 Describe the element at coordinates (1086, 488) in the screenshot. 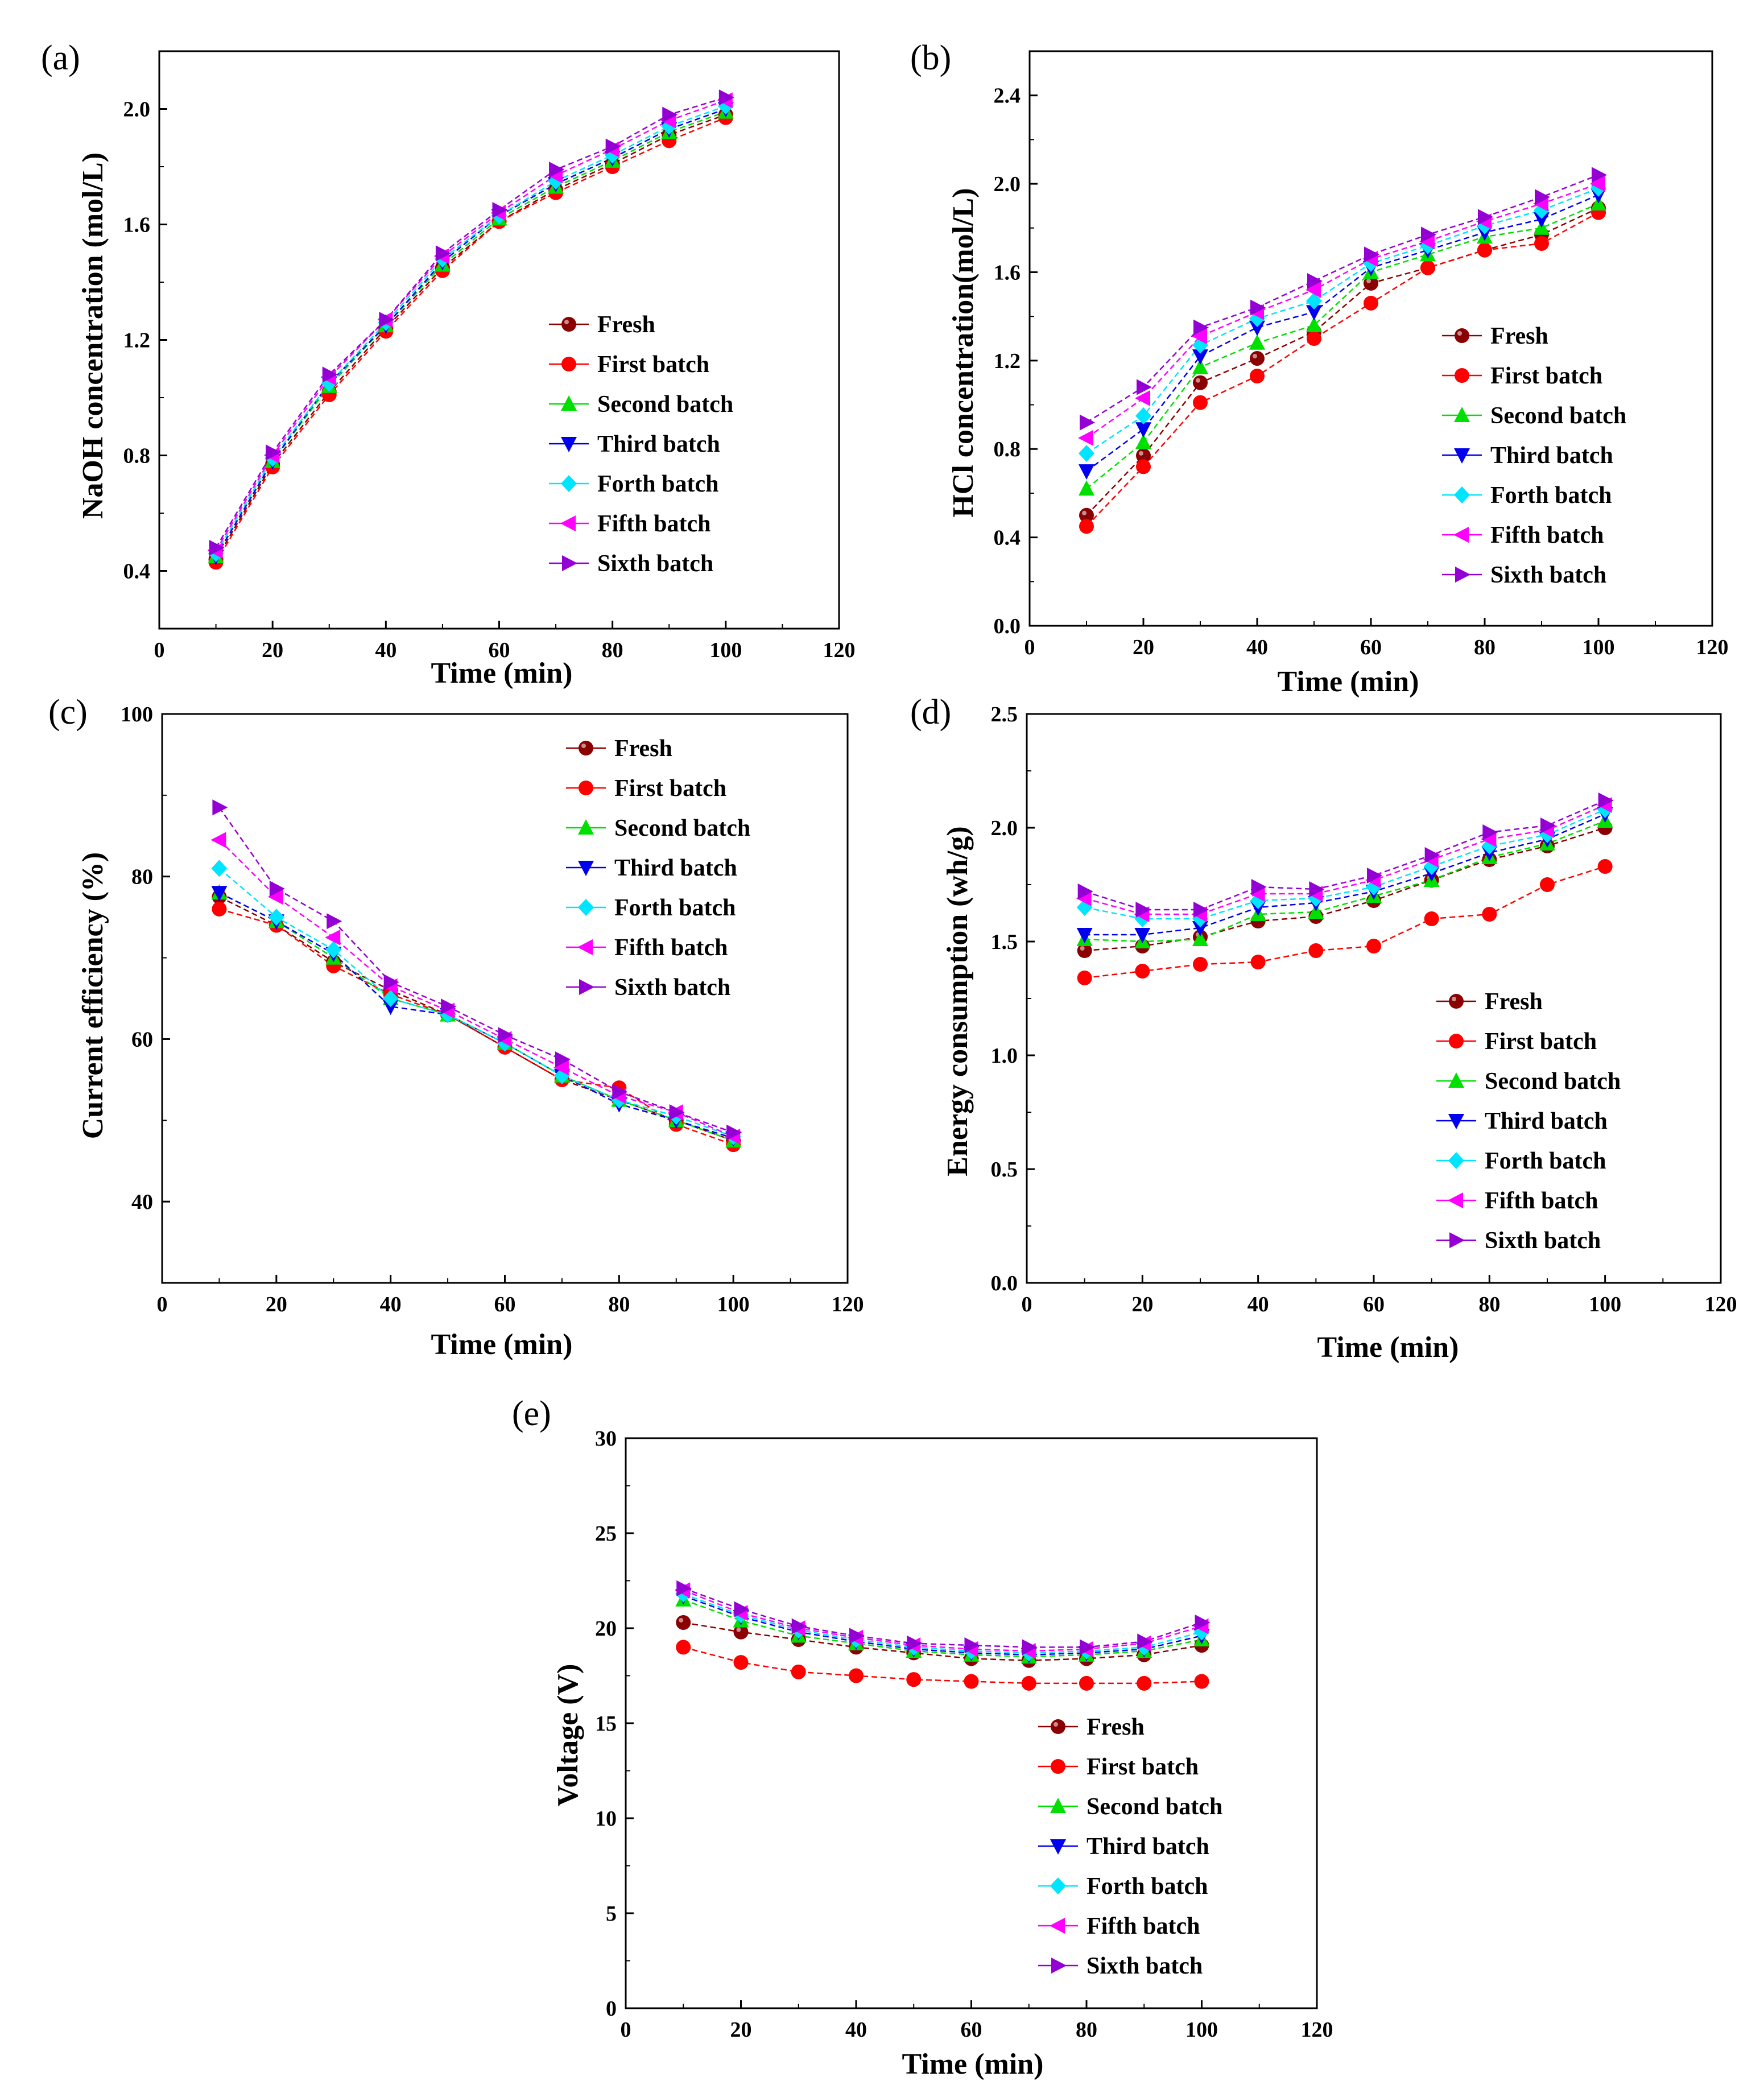

I see `data-point-b-second-batch` at that location.